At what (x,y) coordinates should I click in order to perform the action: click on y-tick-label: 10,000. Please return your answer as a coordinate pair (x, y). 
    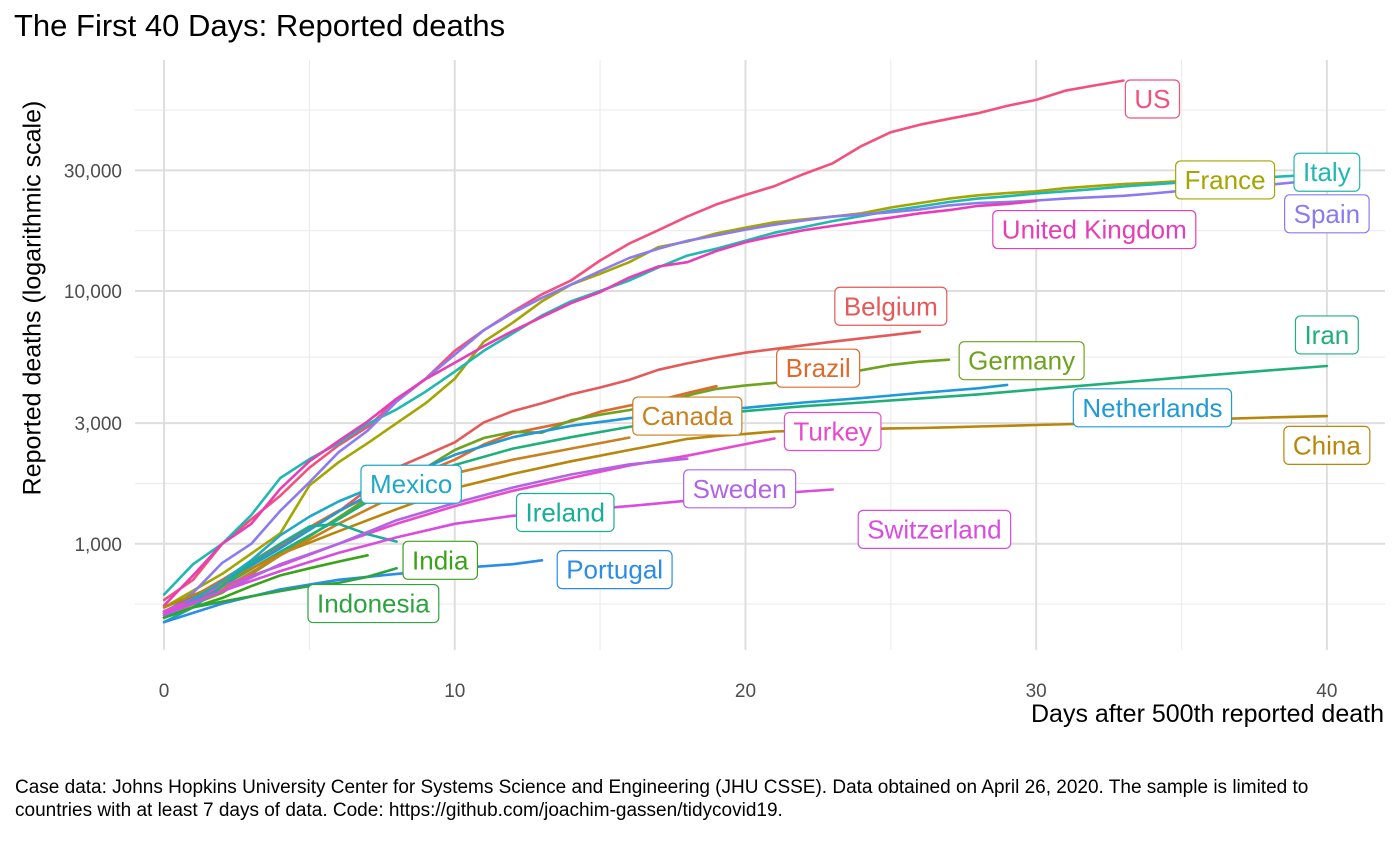
    Looking at the image, I should click on (93, 292).